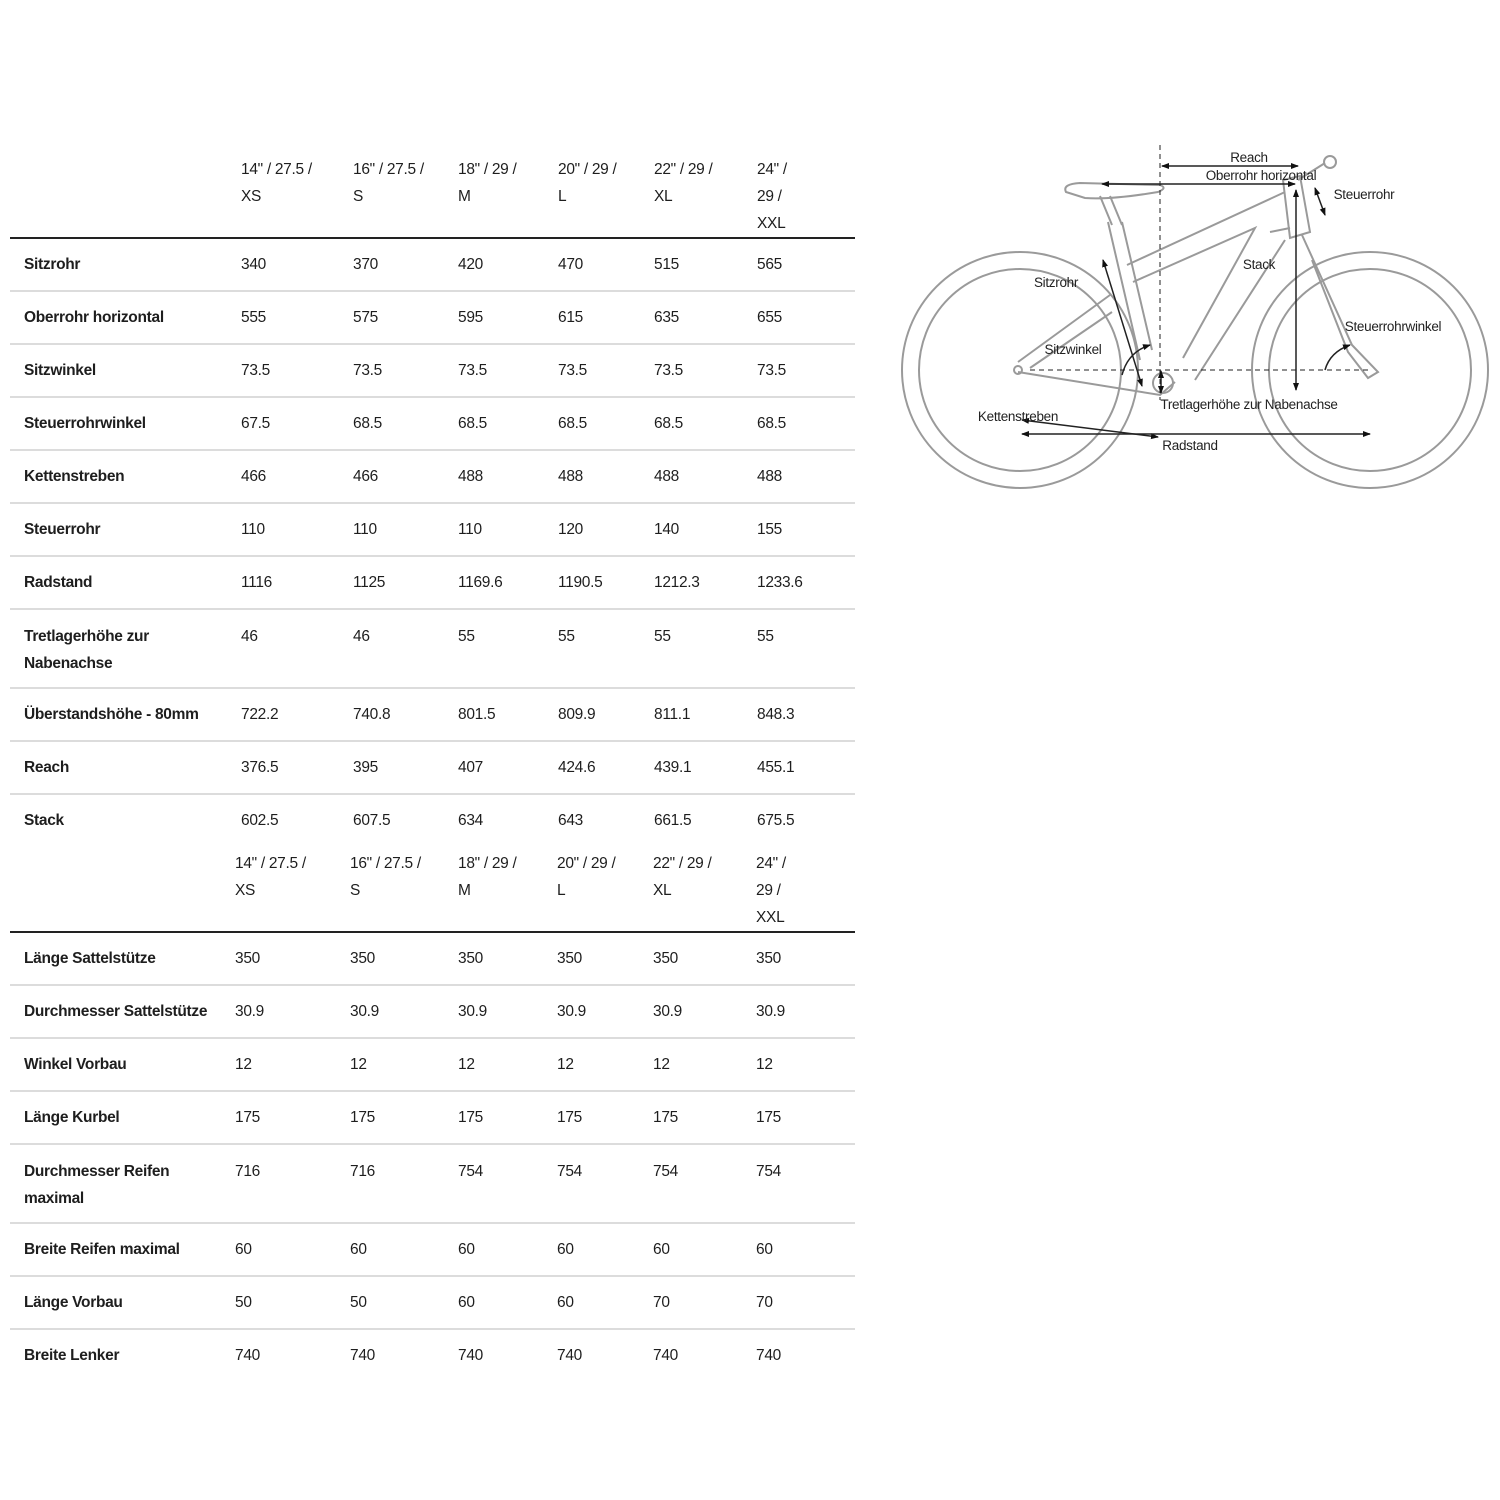  I want to click on size-header: 16" / 27.5 / S, so click(405, 194).